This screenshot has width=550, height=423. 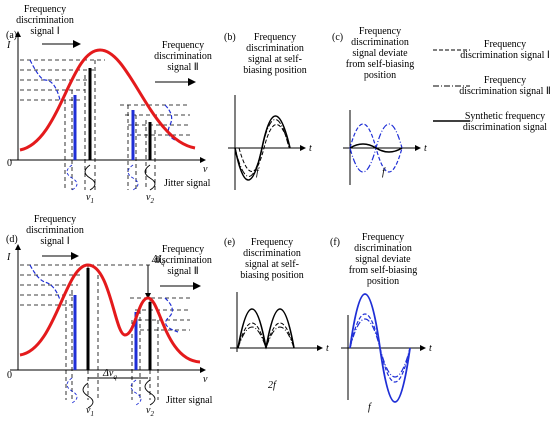 What do you see at coordinates (8, 45) in the screenshot?
I see `y-axis-label: I` at bounding box center [8, 45].